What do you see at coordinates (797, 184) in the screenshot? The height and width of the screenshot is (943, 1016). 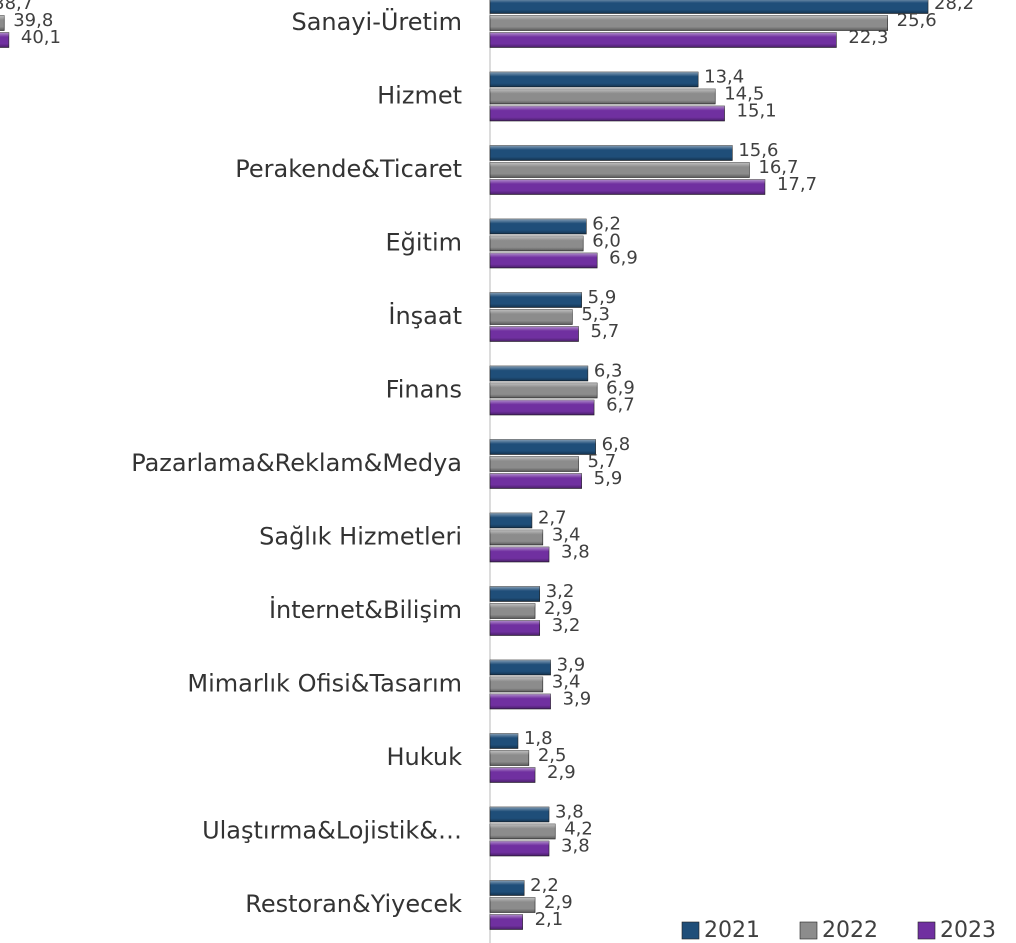 I see `data-label: 17,7` at bounding box center [797, 184].